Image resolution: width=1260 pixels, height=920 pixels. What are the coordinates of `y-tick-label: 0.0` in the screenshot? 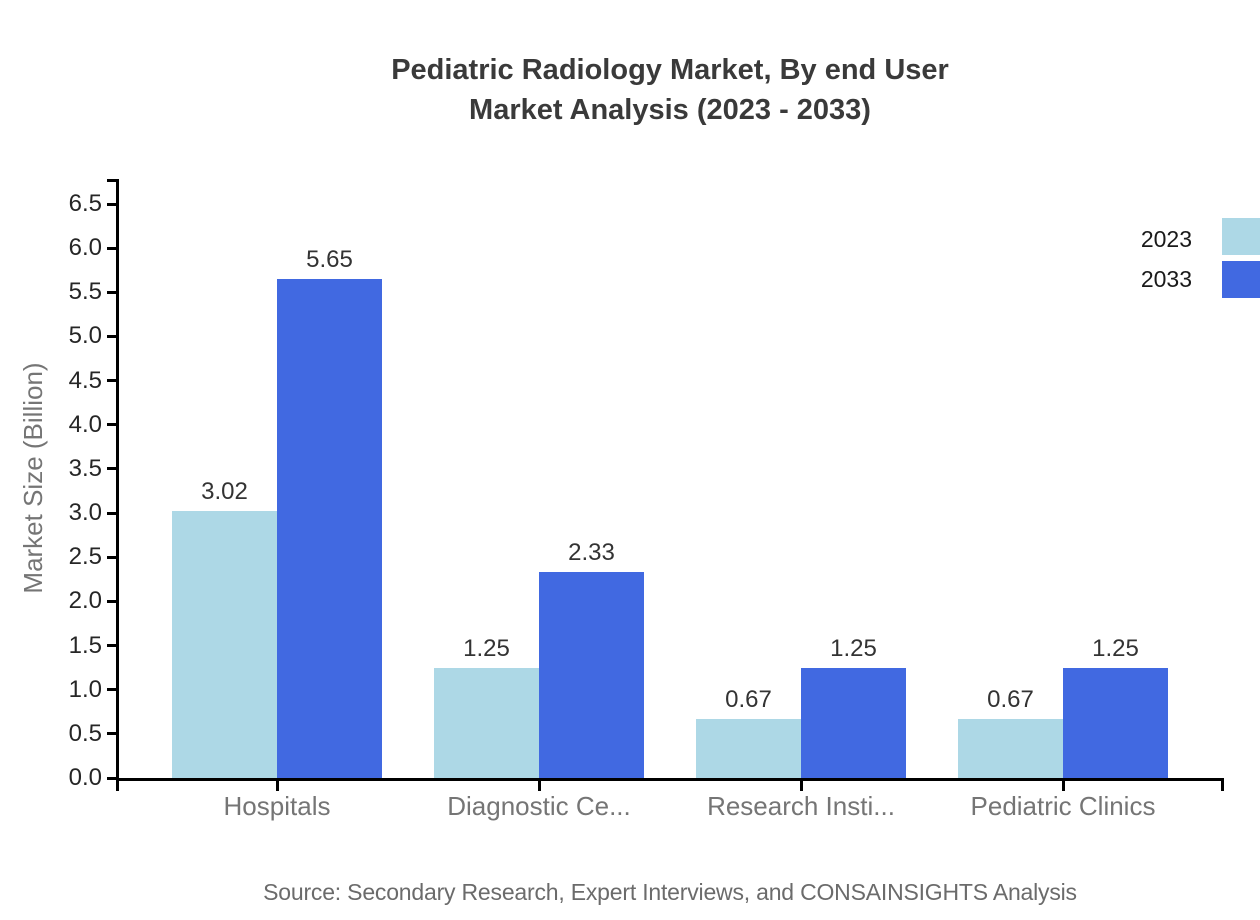 It's located at (85, 777).